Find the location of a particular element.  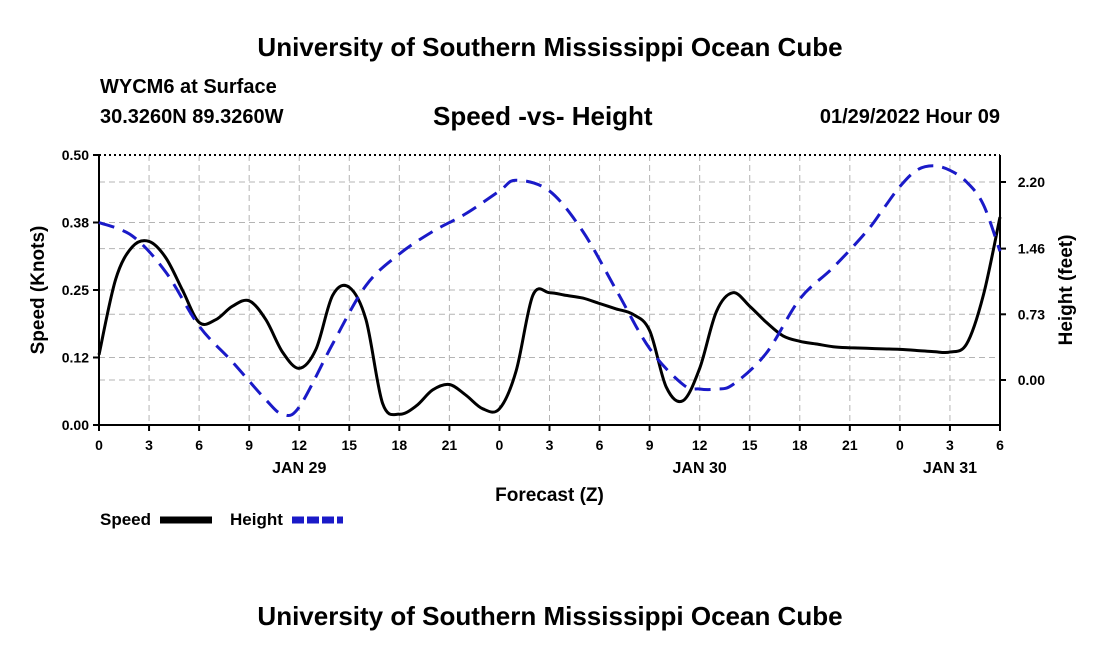

y-tick-label: 0.25 is located at coordinates (75, 290).